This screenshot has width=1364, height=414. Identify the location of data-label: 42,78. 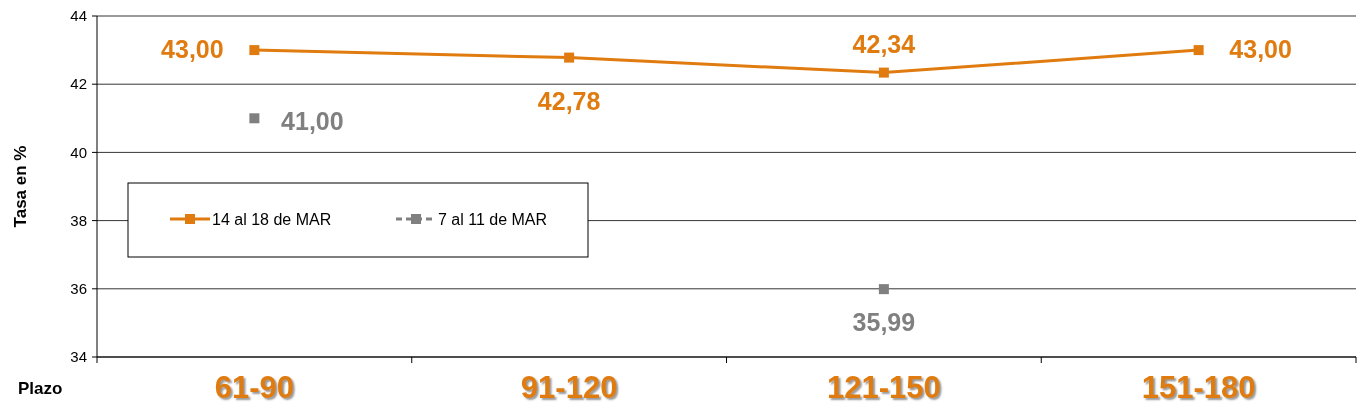
(569, 100).